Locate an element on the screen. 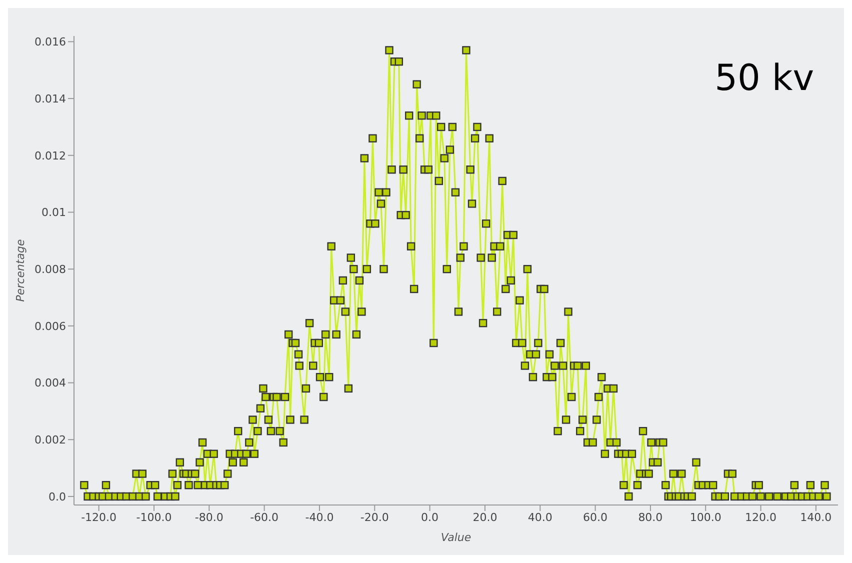 The image size is (852, 563). x-tick-label: 0.0 is located at coordinates (430, 517).